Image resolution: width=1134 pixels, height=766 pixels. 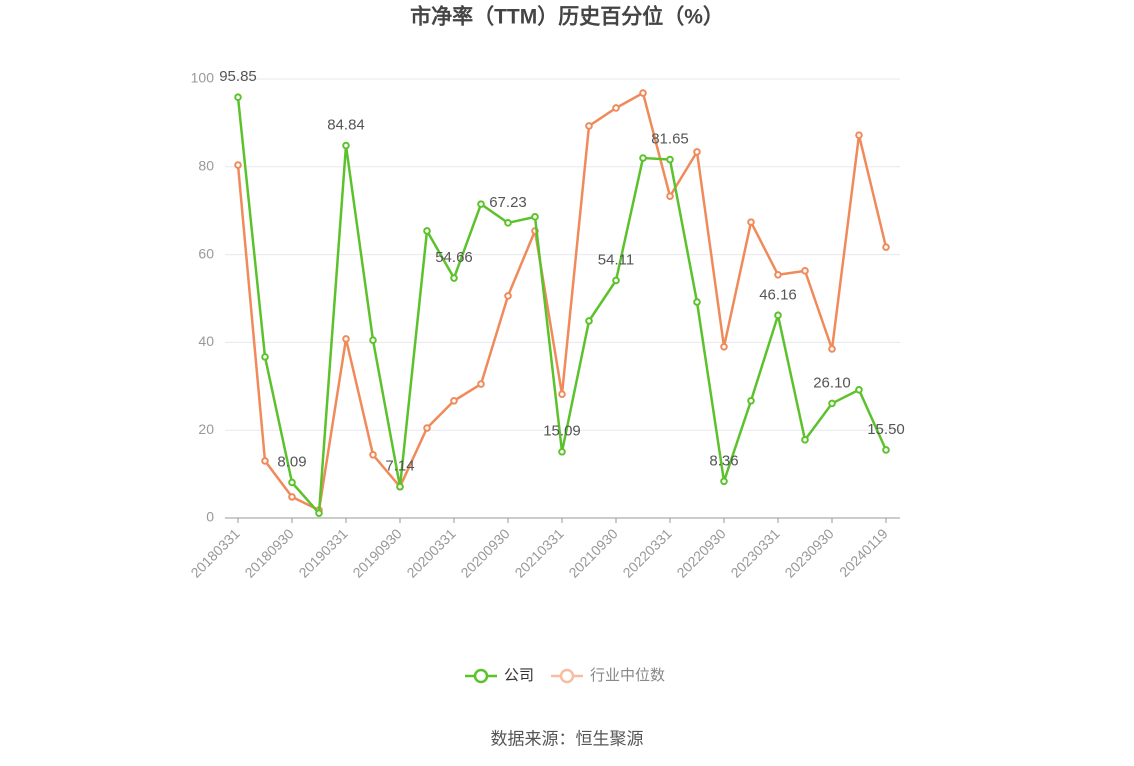 I want to click on data-label: 7.14, so click(x=399, y=466).